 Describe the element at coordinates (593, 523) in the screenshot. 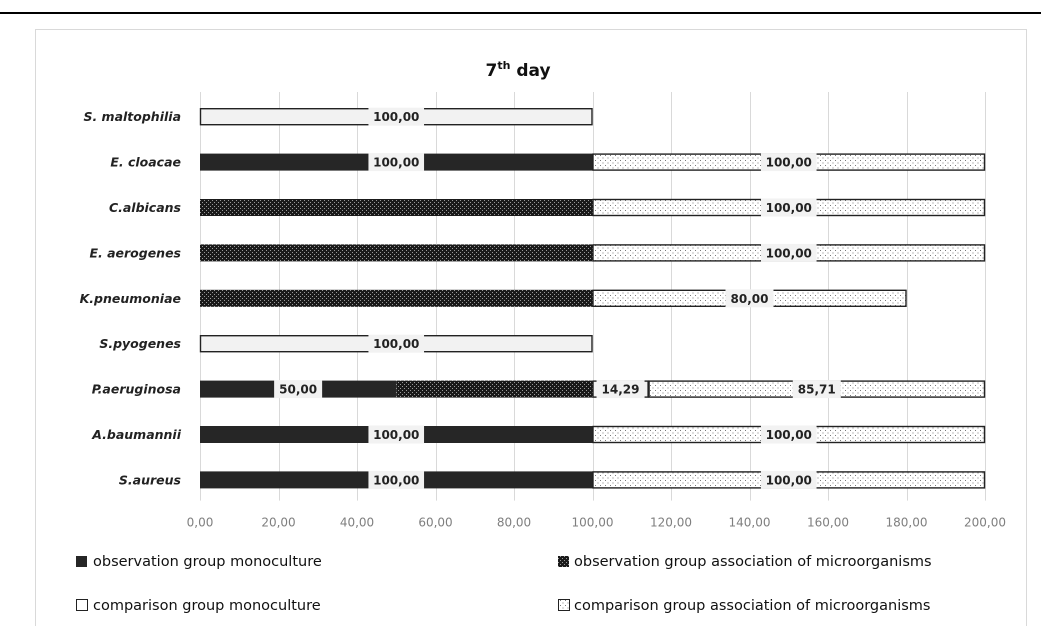

I see `x-tick-5: 100,00` at that location.